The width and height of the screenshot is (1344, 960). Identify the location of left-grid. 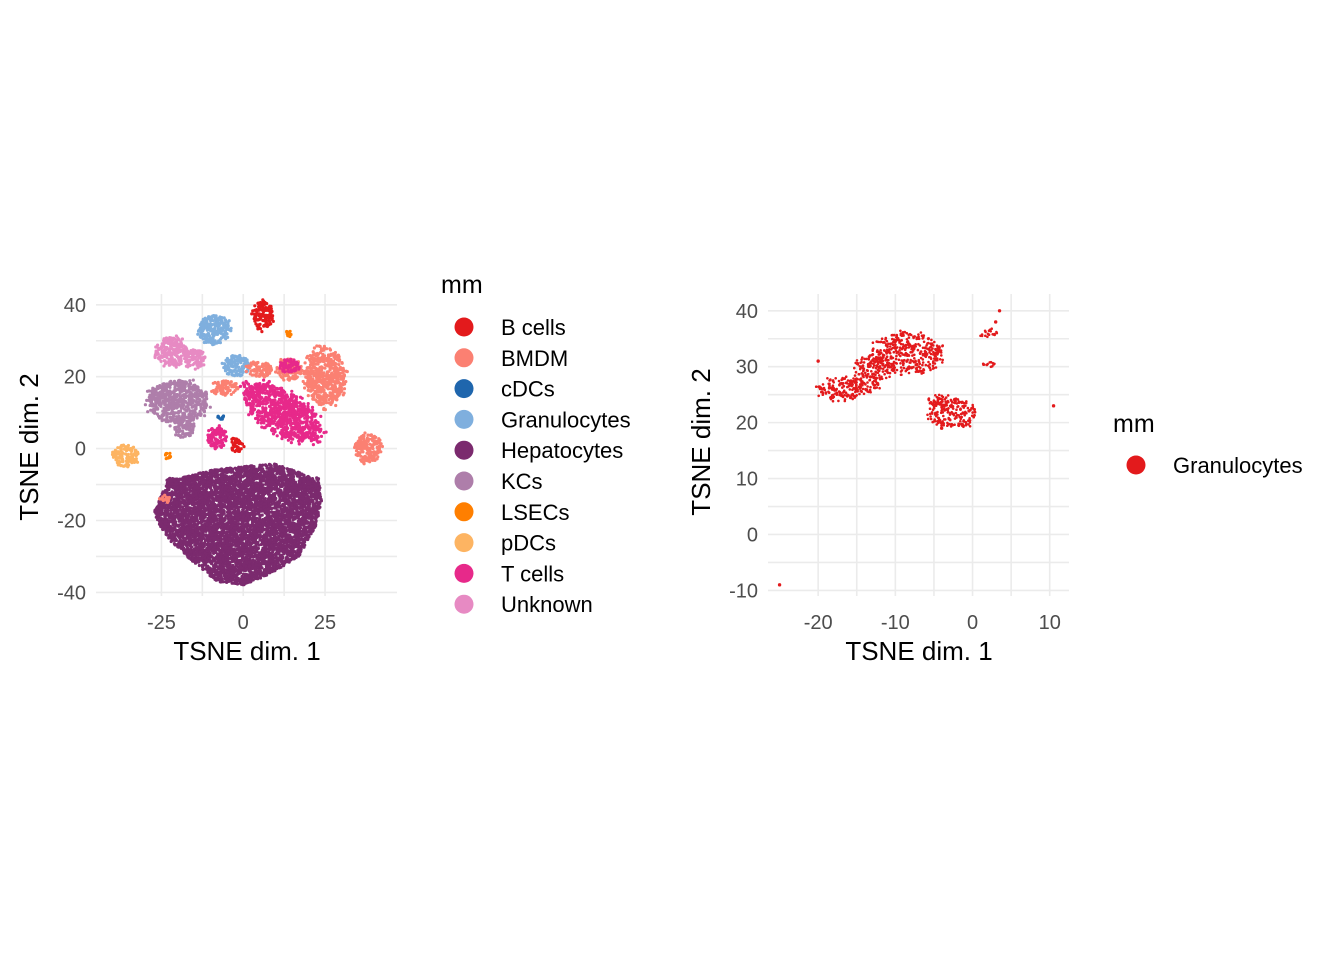
(246, 445).